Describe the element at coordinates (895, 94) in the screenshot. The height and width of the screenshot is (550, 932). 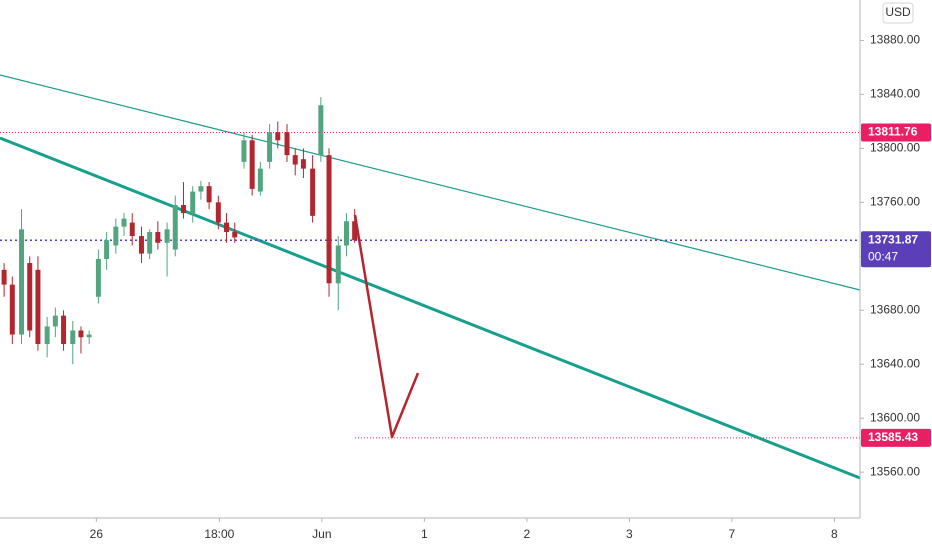
I see `y-tick-label: 13840.00` at that location.